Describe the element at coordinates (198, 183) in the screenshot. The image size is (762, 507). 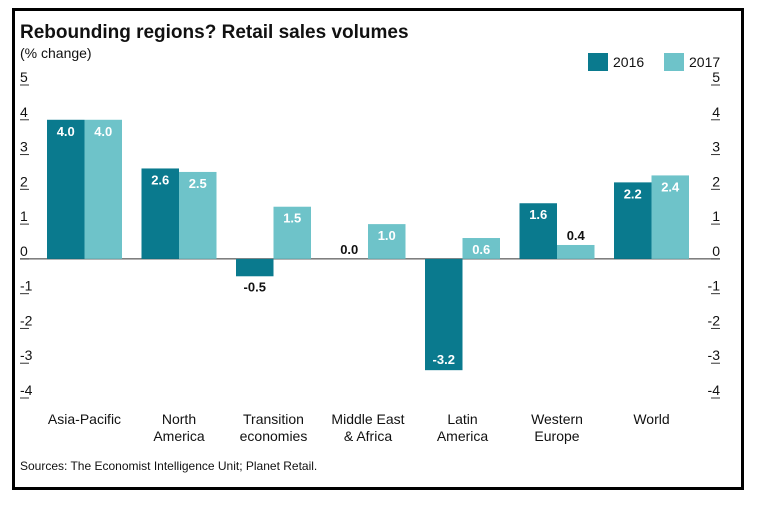
I see `data-label-2017-1: 2.5` at that location.